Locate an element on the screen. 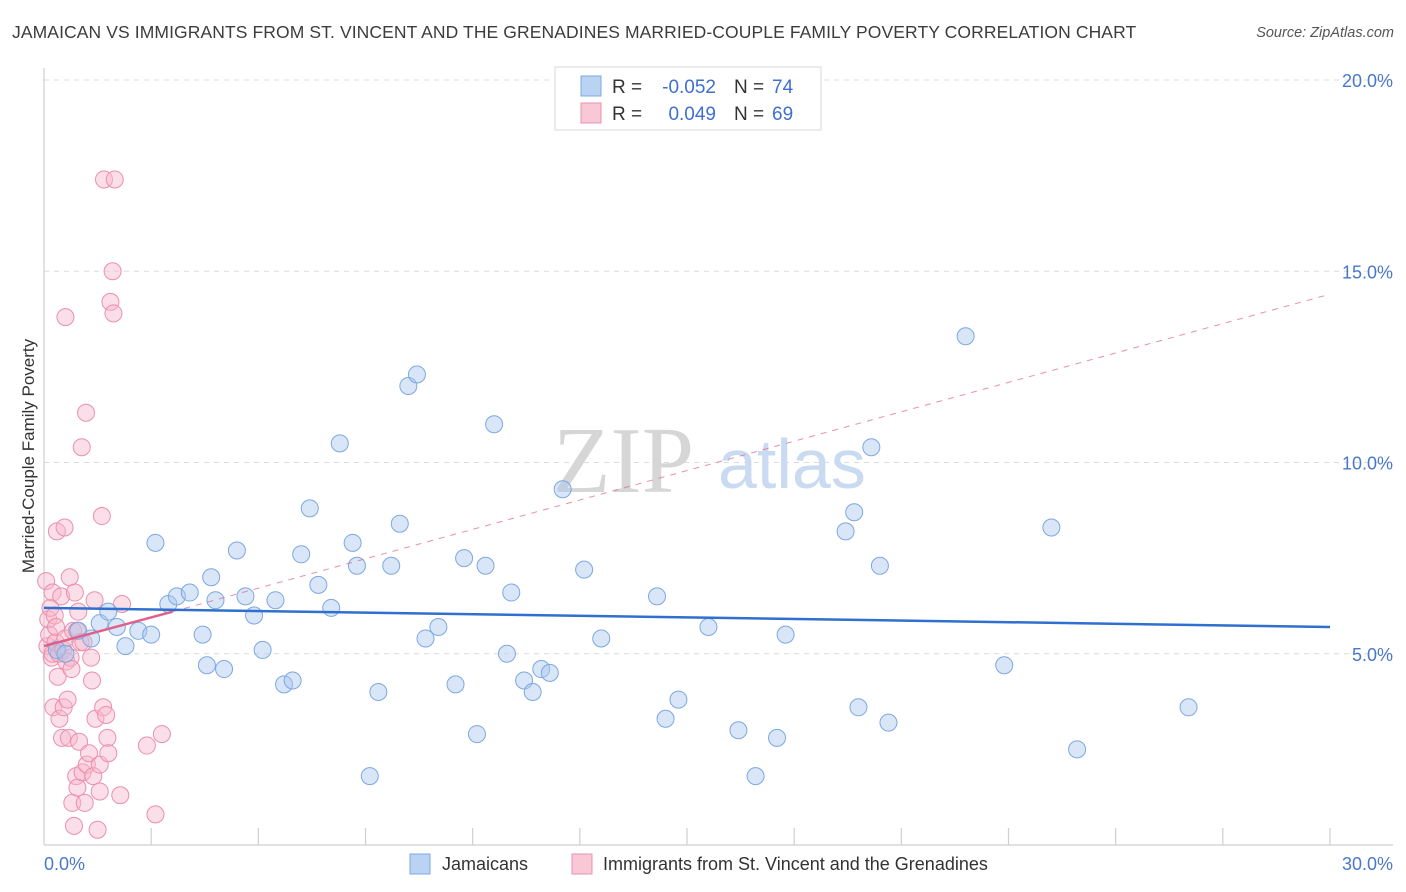 The width and height of the screenshot is (1406, 892). y-tick-label: 20.0% is located at coordinates (1367, 81).